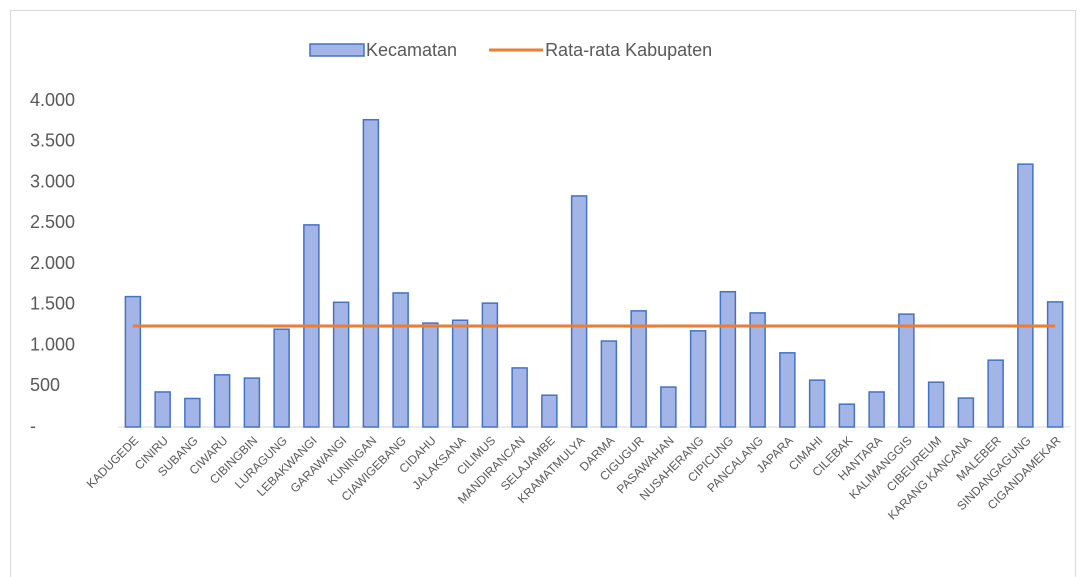 The image size is (1086, 577). What do you see at coordinates (52, 141) in the screenshot?
I see `y-tick-label: 3.500` at bounding box center [52, 141].